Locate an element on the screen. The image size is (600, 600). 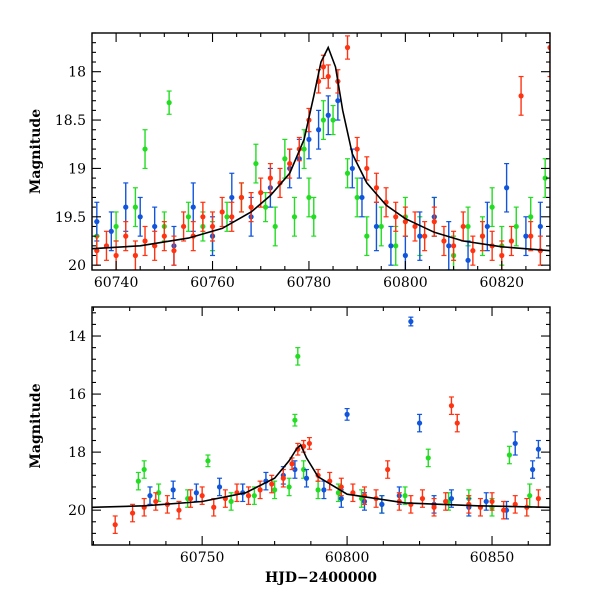
x-tick-label: 60760 is located at coordinates (212, 283).